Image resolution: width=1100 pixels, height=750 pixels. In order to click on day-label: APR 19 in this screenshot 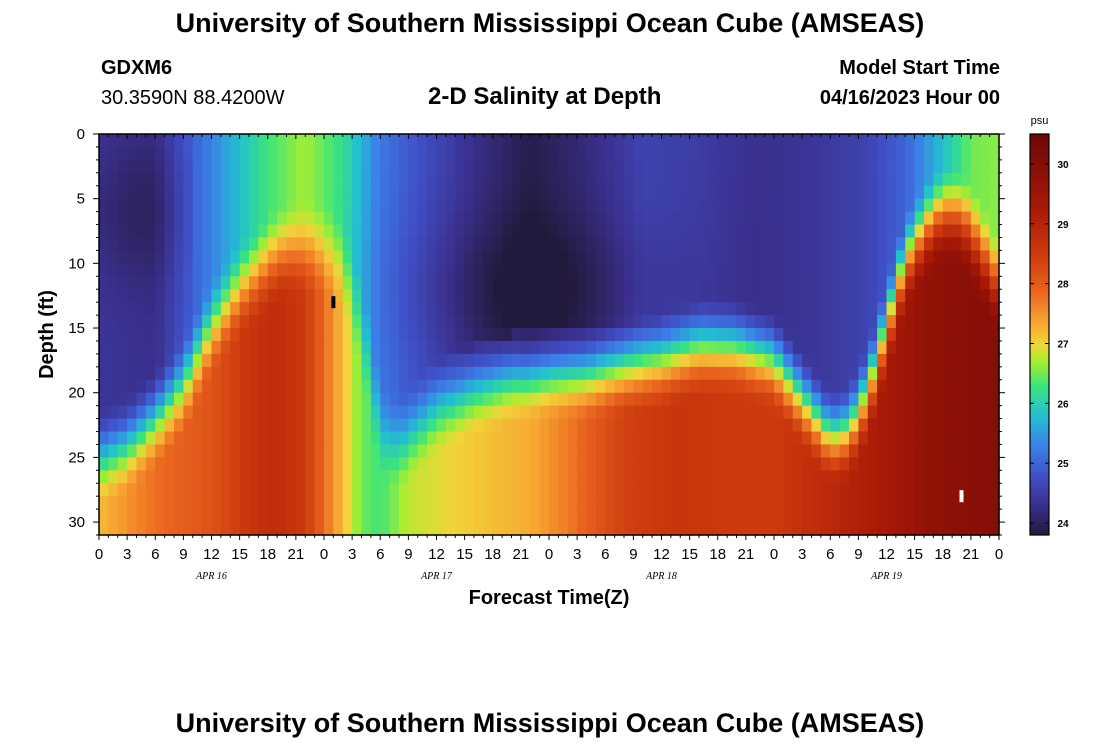, I will do `click(886, 576)`.